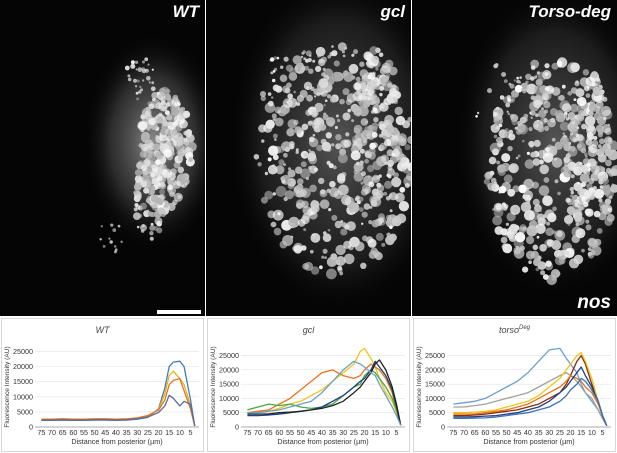 Image resolution: width=617 pixels, height=453 pixels. I want to click on panel-label-torso-deg: Torso-deg, so click(569, 11).